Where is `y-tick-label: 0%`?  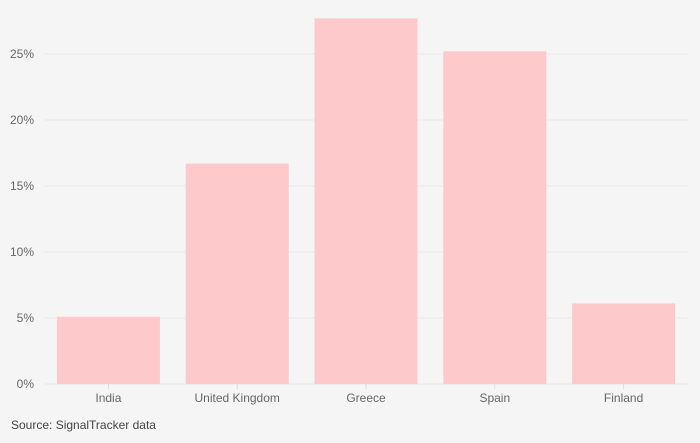 y-tick-label: 0% is located at coordinates (26, 384).